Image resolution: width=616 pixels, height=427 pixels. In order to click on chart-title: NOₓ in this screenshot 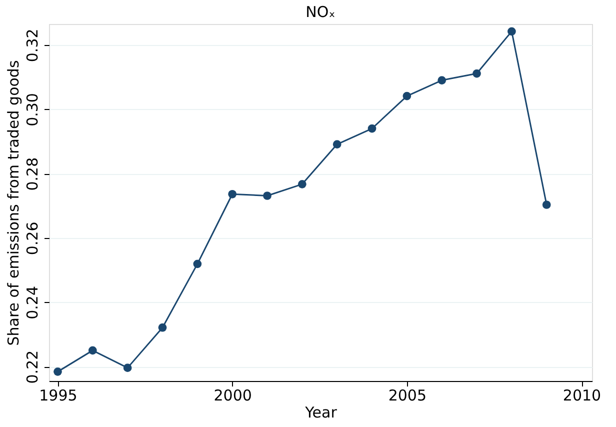, I will do `click(321, 12)`.